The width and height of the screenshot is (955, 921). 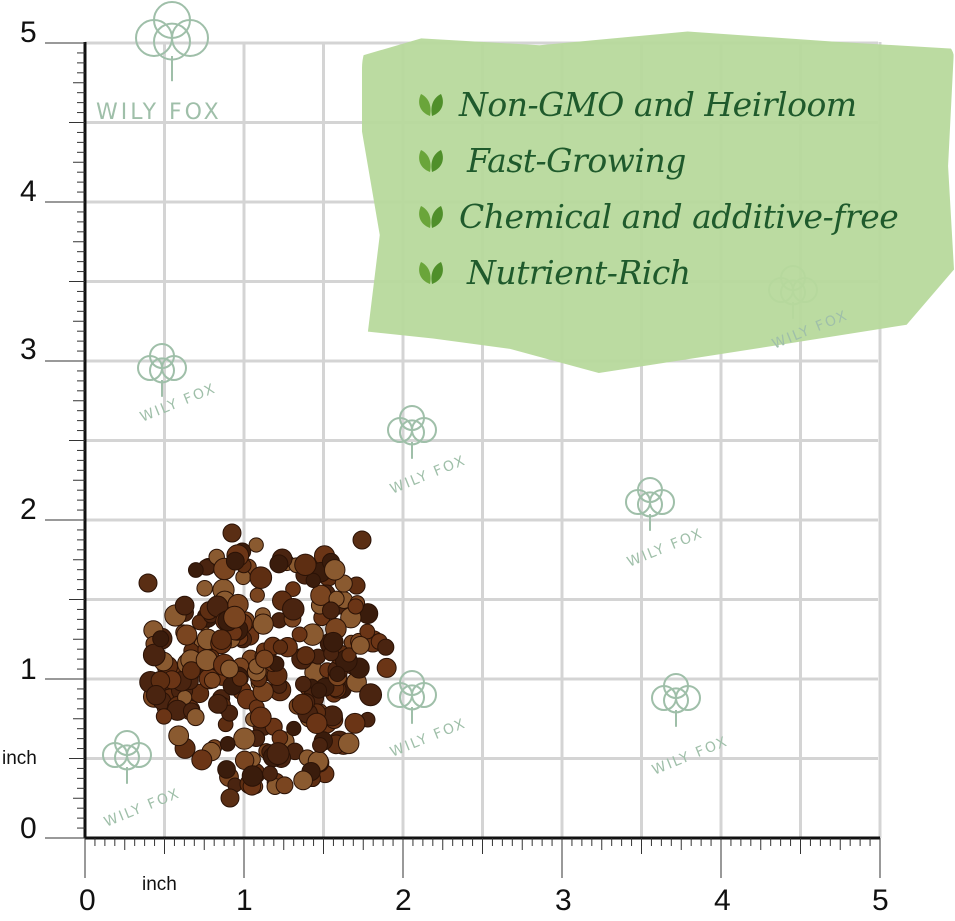 What do you see at coordinates (159, 884) in the screenshot?
I see `x-unit-label: inch` at bounding box center [159, 884].